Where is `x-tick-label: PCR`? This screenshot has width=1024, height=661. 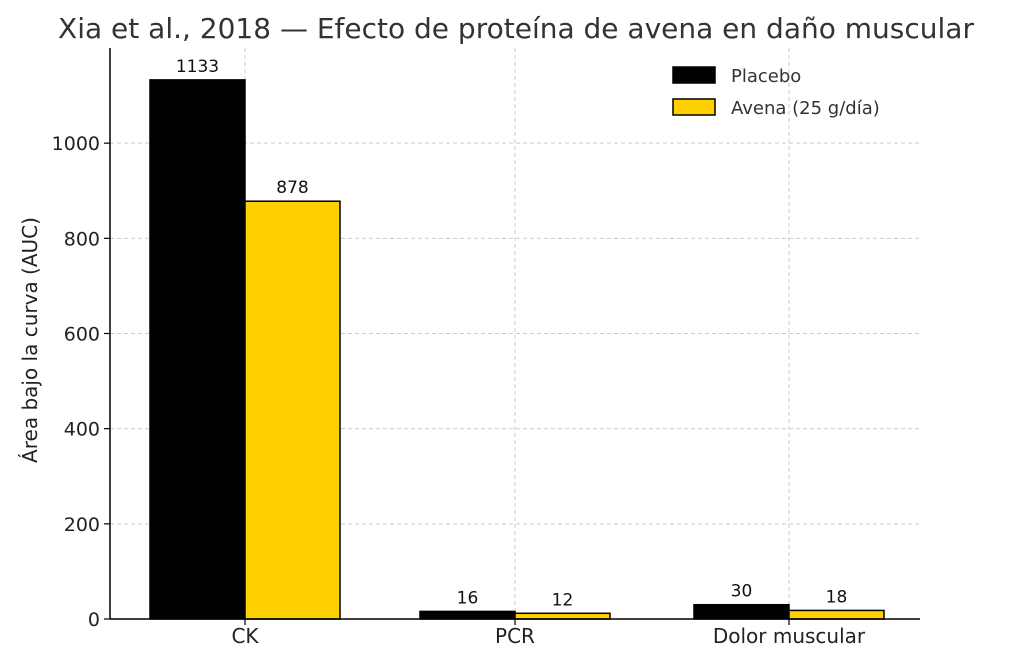 x-tick-label: PCR is located at coordinates (515, 636).